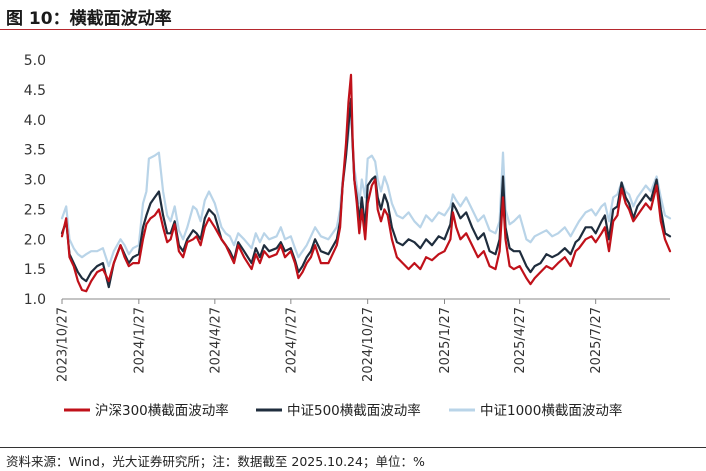 The image size is (706, 471). What do you see at coordinates (35, 61) in the screenshot?
I see `y-tick-label: 5.0` at bounding box center [35, 61].